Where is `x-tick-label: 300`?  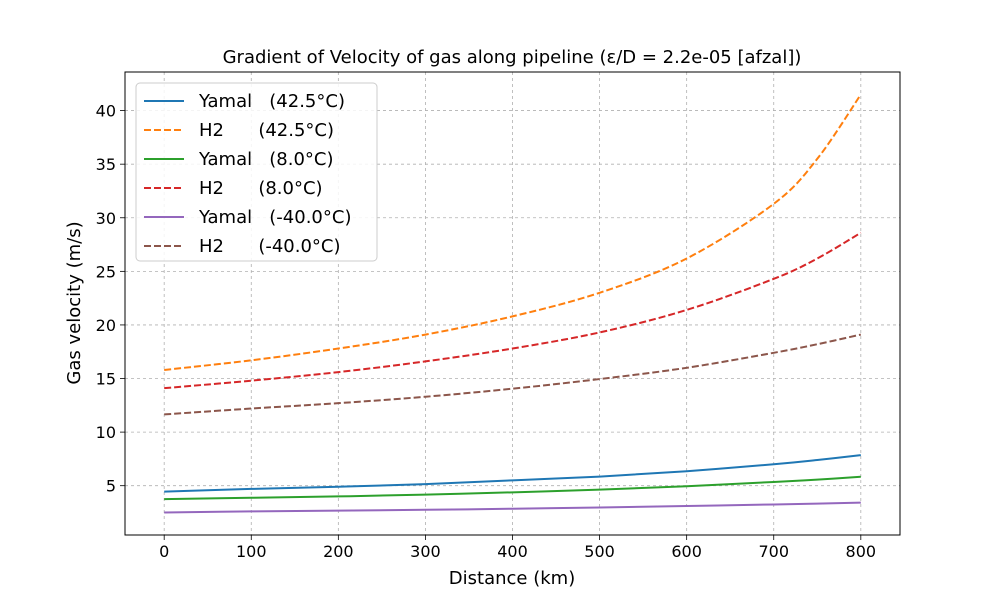
x-tick-label: 300 is located at coordinates (425, 551).